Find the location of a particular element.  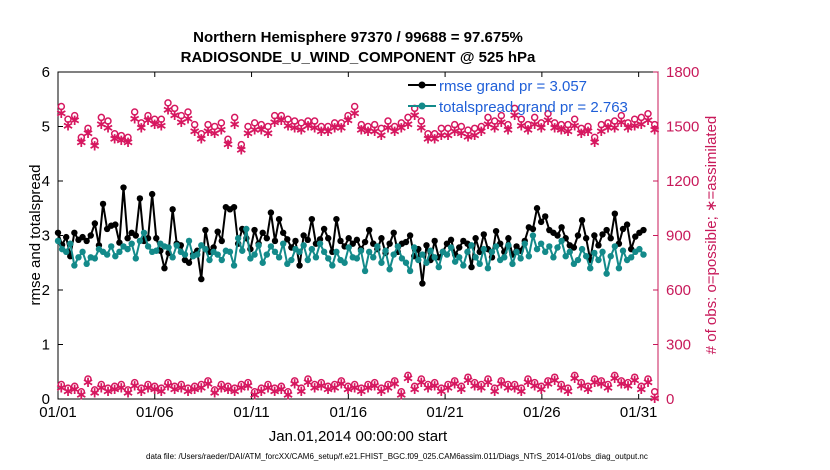

x-tick-label: 01/01 is located at coordinates (58, 412).